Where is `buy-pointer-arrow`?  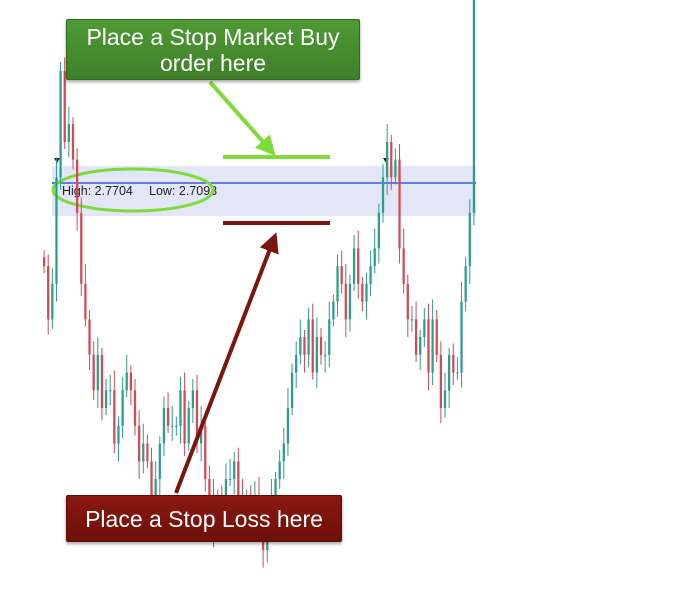 buy-pointer-arrow is located at coordinates (242, 118).